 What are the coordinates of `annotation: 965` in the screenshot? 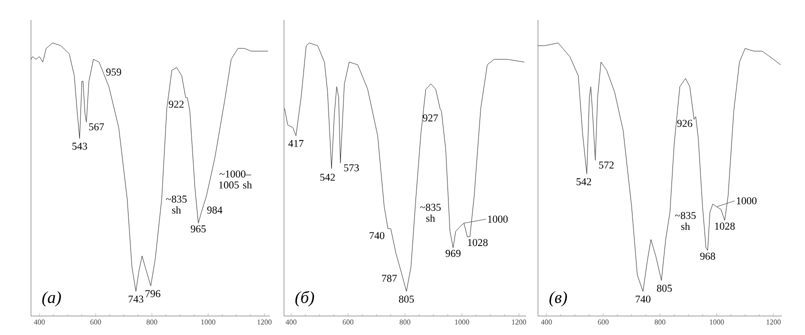 It's located at (198, 228).